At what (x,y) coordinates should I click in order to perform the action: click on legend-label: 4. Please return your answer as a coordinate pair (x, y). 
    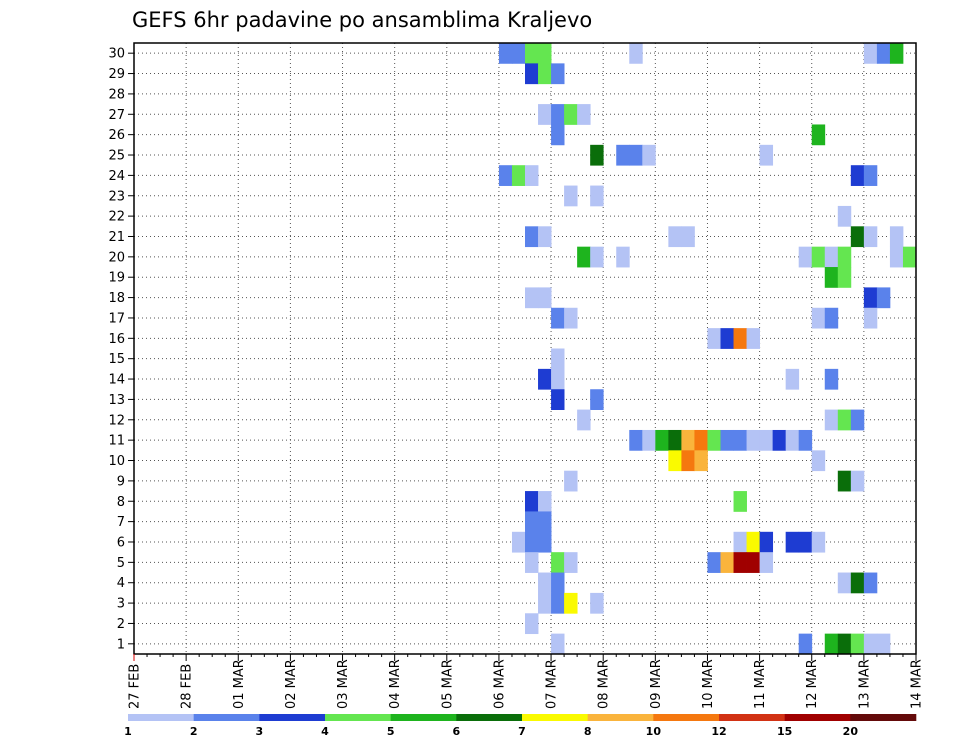
    Looking at the image, I should click on (325, 731).